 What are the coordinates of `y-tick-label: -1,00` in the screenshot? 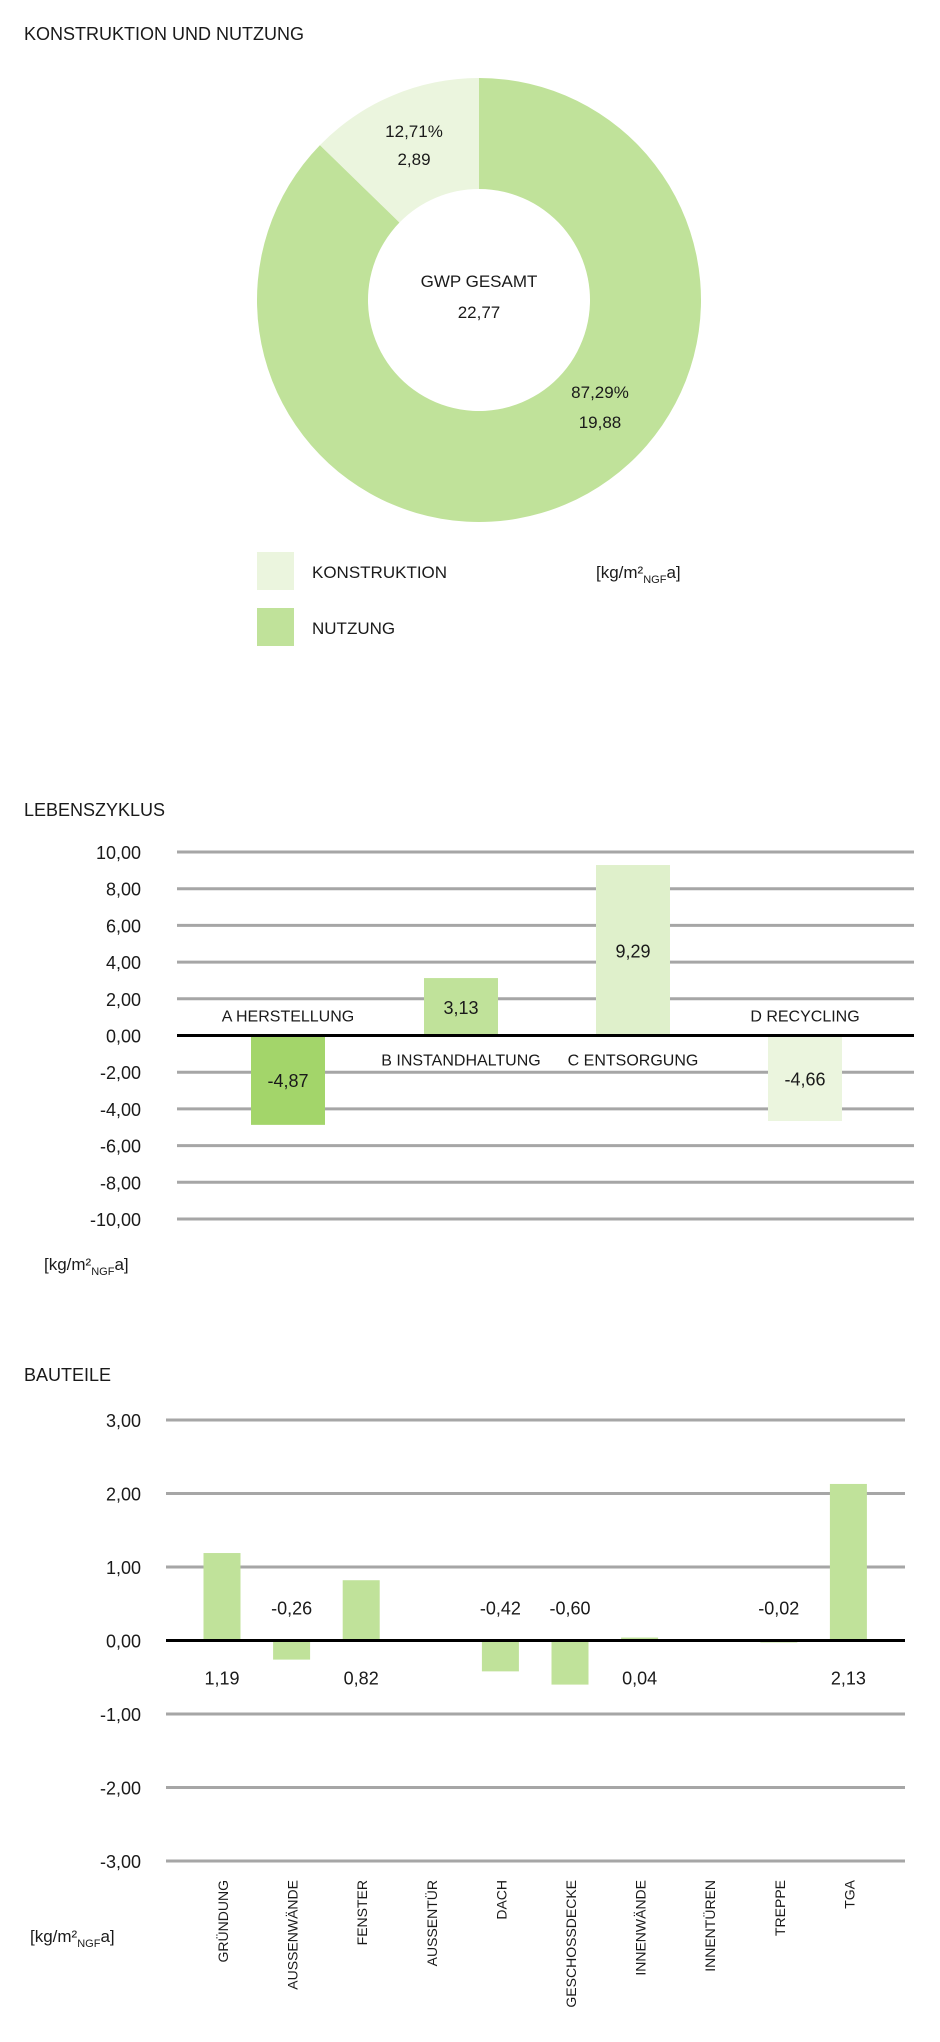 It's located at (120, 1715).